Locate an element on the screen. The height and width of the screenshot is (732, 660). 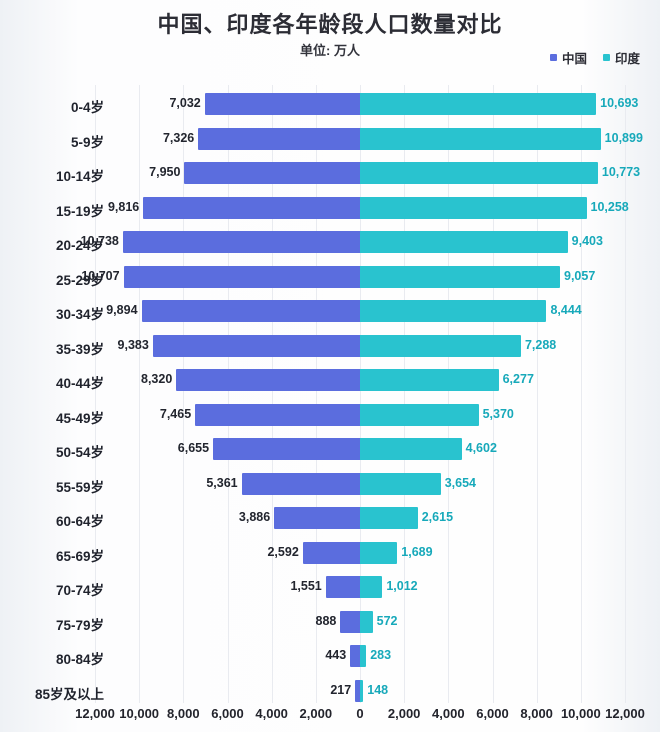
china-value-label: 8,320 is located at coordinates (157, 379).